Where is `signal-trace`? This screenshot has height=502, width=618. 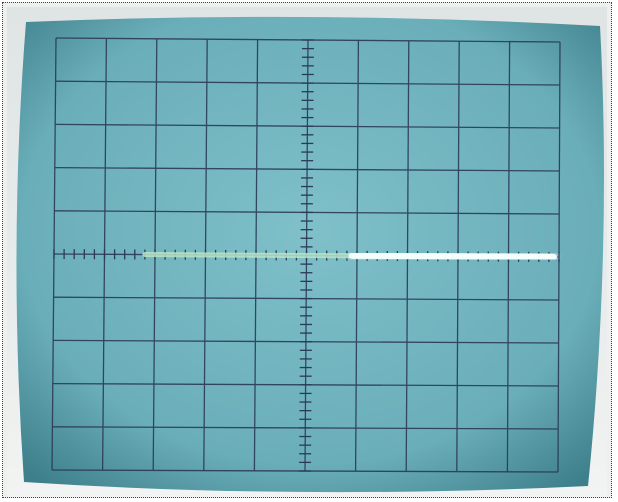 signal-trace is located at coordinates (349, 256).